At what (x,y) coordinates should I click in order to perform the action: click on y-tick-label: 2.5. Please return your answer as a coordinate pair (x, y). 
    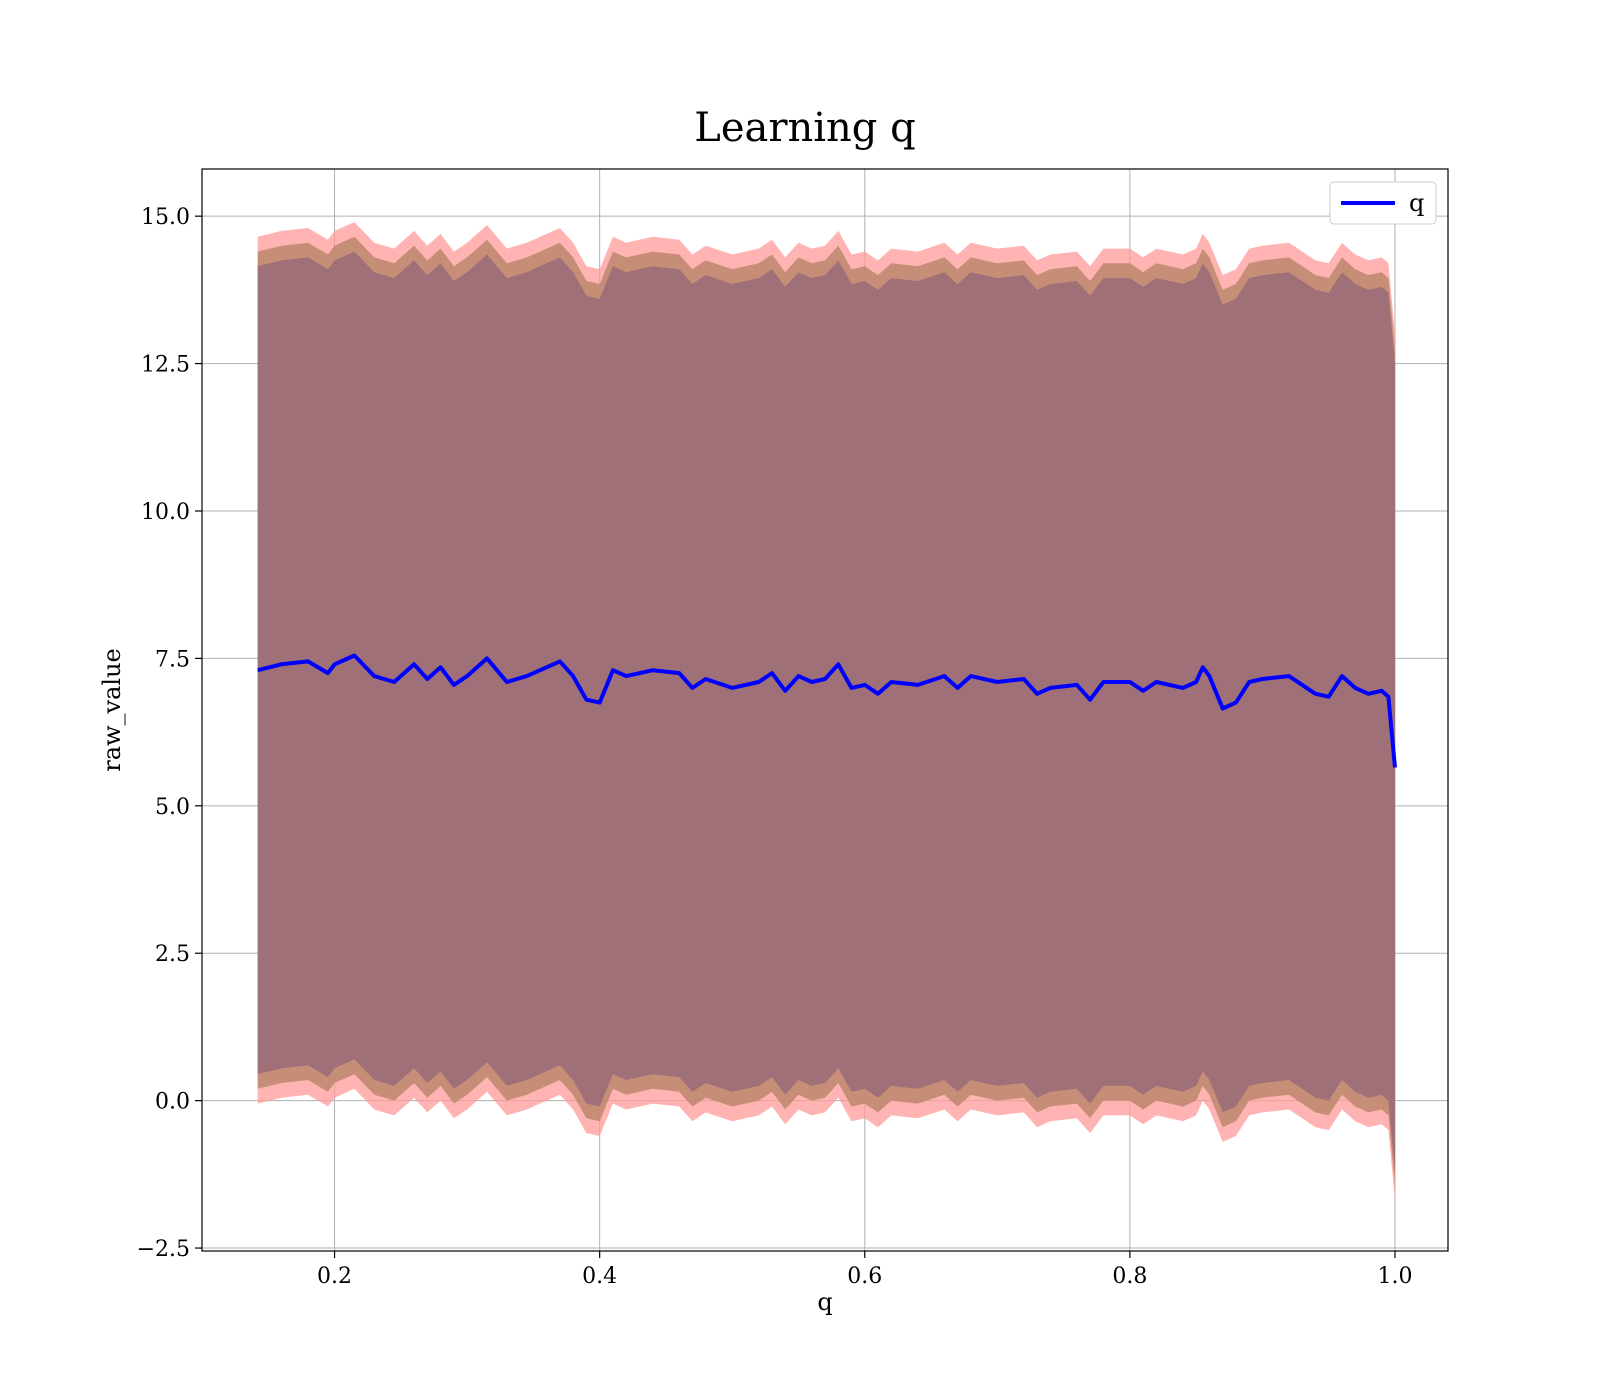
    Looking at the image, I should click on (172, 954).